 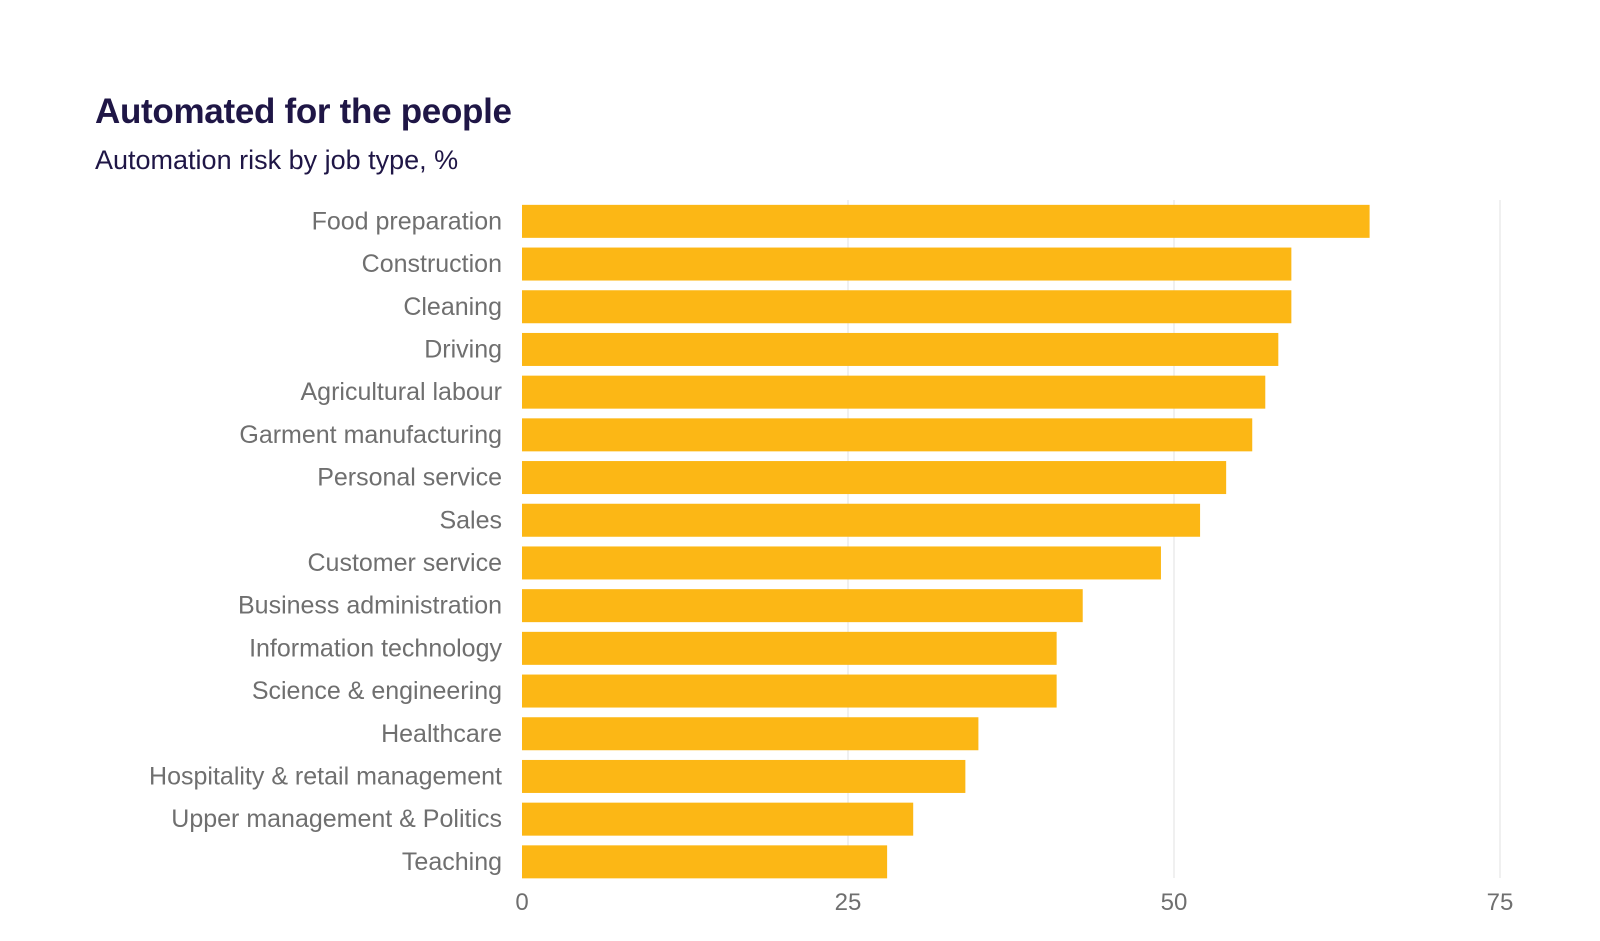 I want to click on category-label: Food preparation, so click(x=407, y=221).